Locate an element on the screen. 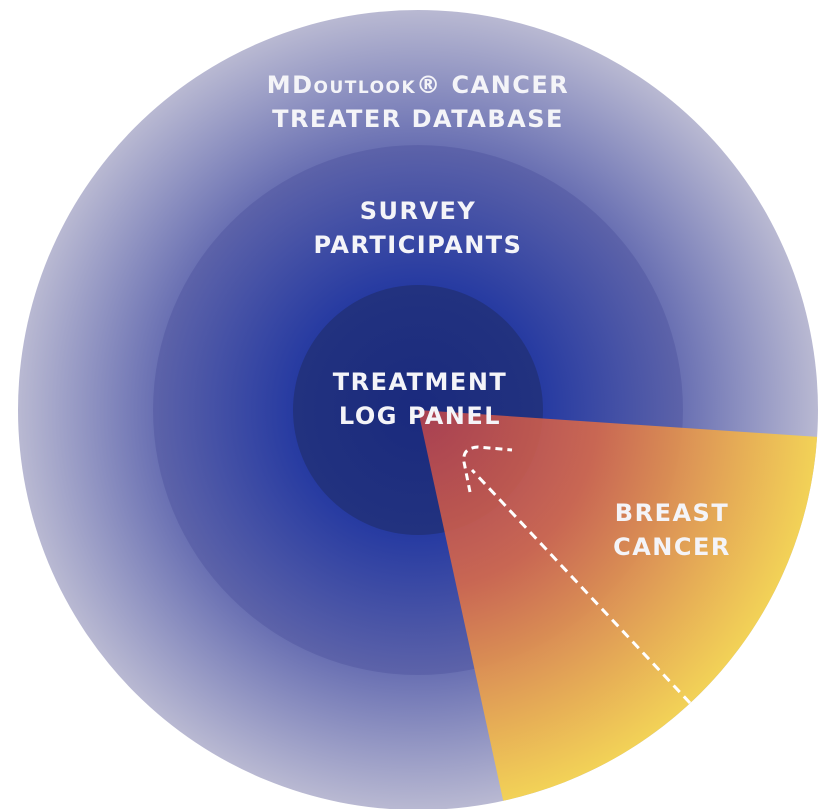  inner-label-line: TREATMENT is located at coordinates (420, 382).